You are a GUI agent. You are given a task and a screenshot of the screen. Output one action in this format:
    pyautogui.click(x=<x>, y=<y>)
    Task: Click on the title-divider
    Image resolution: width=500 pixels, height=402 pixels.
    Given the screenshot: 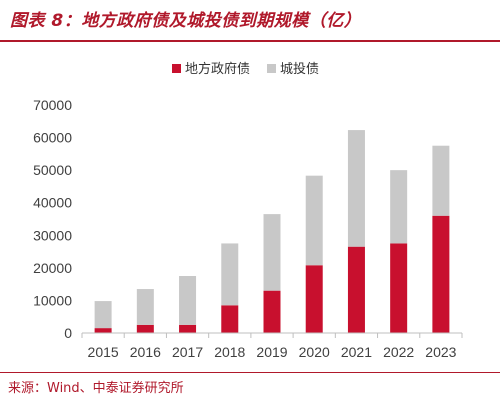 What is the action you would take?
    pyautogui.click(x=250, y=41)
    